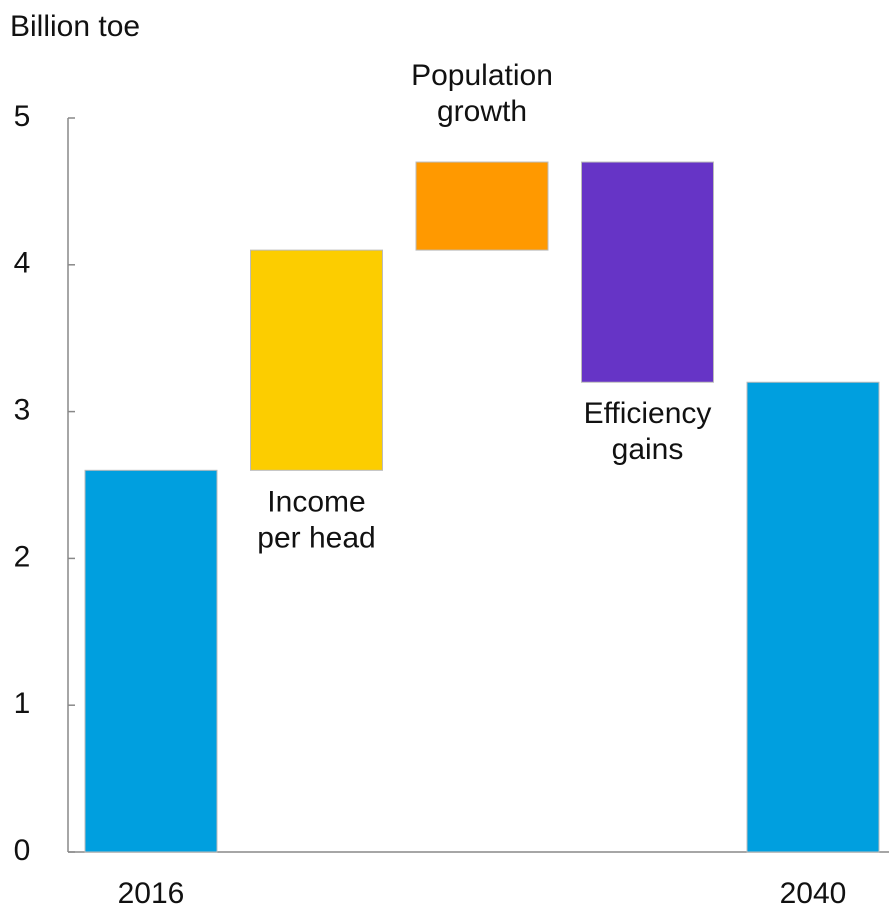 The width and height of the screenshot is (889, 916). Describe the element at coordinates (648, 413) in the screenshot. I see `label-line: Efficiency` at that location.